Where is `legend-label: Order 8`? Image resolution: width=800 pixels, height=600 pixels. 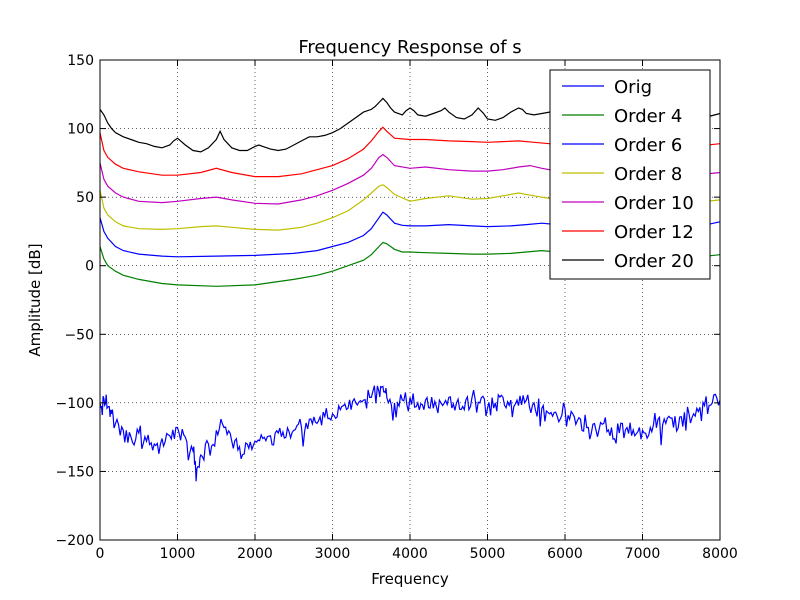
legend-label: Order 8 is located at coordinates (648, 174).